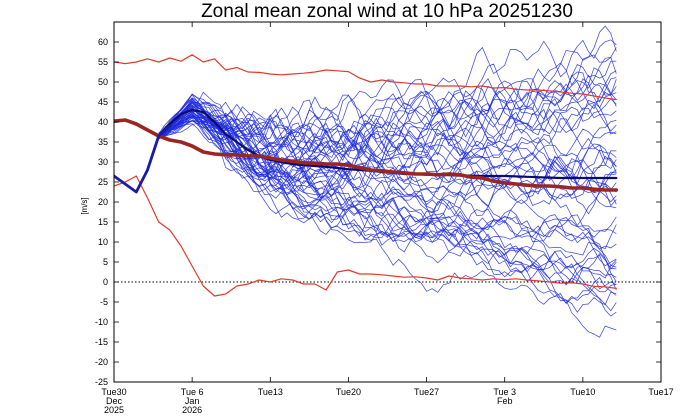  Describe the element at coordinates (103, 242) in the screenshot. I see `y-tick-label: 10` at that location.